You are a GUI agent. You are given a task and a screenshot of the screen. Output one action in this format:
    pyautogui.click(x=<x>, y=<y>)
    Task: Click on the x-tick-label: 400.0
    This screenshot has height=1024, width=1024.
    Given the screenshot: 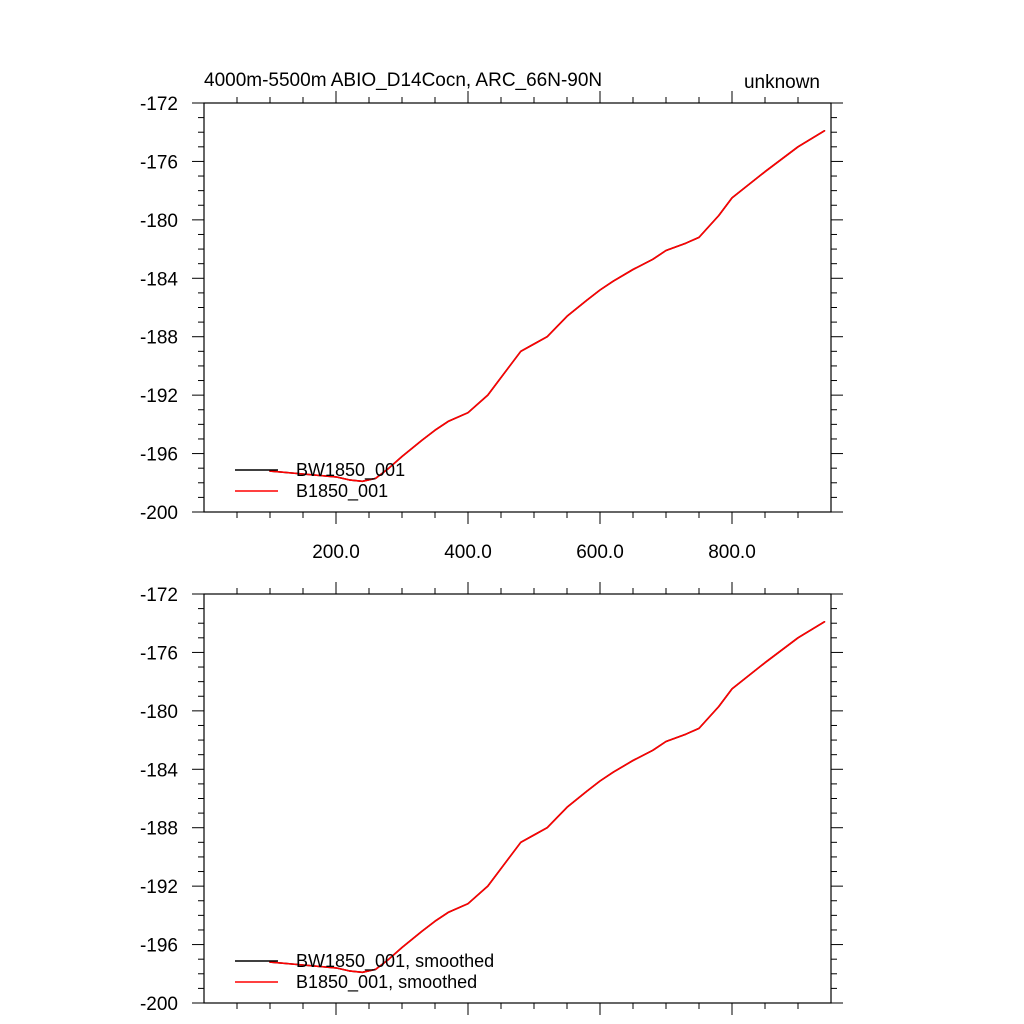 What is the action you would take?
    pyautogui.click(x=468, y=552)
    